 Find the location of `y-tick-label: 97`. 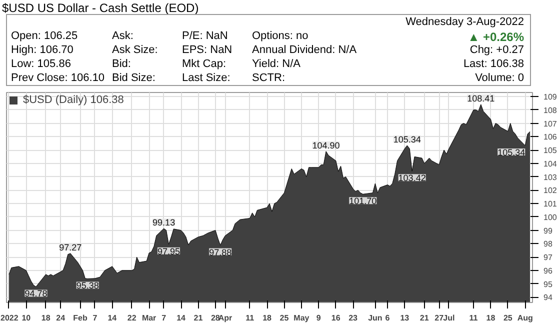

y-tick-label: 97 is located at coordinates (548, 257).